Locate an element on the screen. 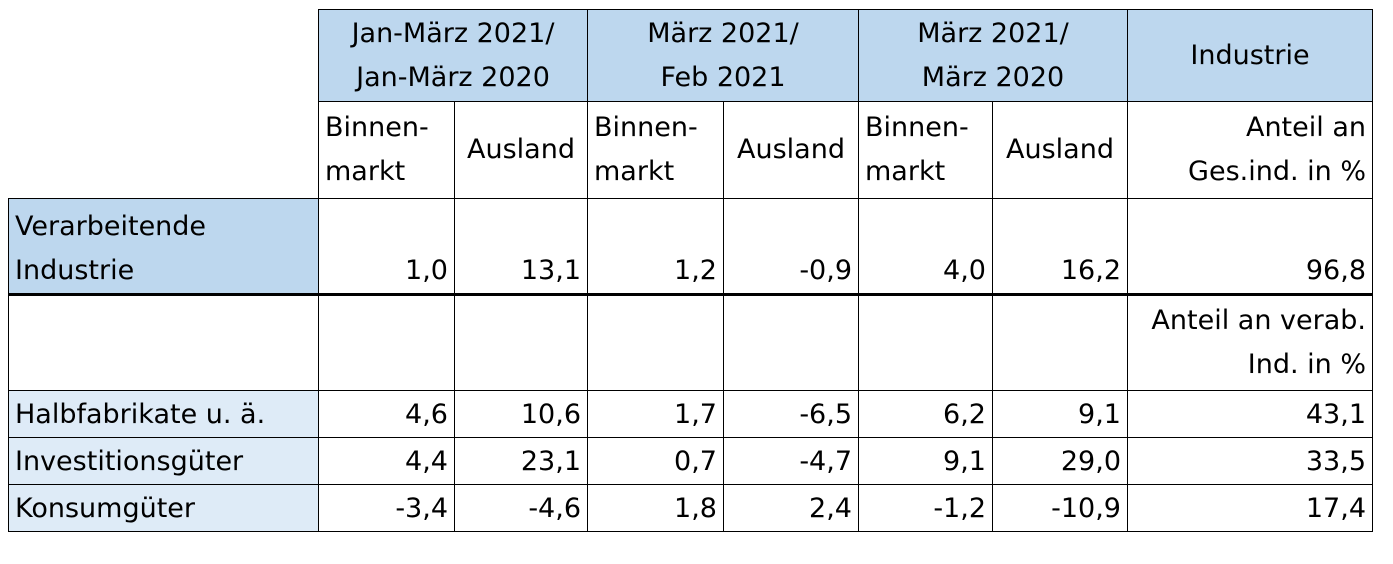 This screenshot has height=564, width=1393. value-cell: -1,2 is located at coordinates (925, 508).